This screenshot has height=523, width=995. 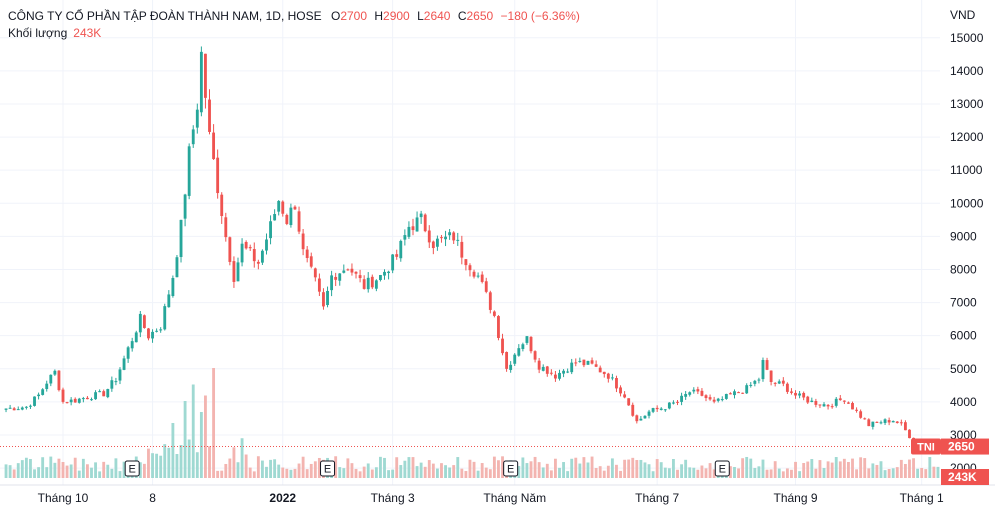 I want to click on x-tick-label: 2022, so click(x=282, y=498).